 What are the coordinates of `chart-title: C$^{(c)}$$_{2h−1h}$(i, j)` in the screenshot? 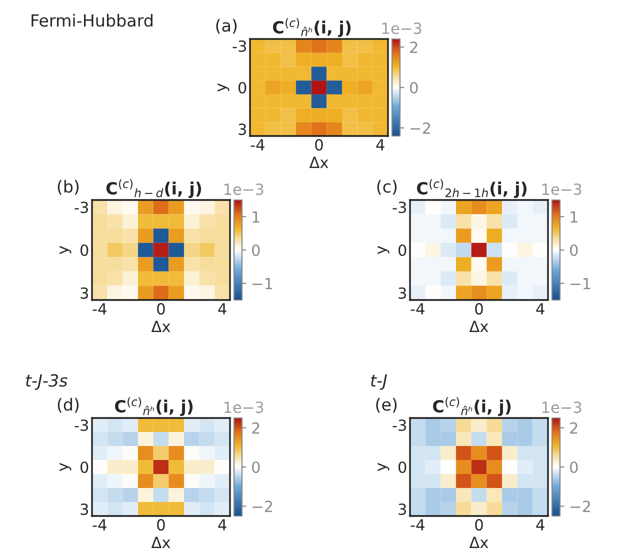 It's located at (471, 188).